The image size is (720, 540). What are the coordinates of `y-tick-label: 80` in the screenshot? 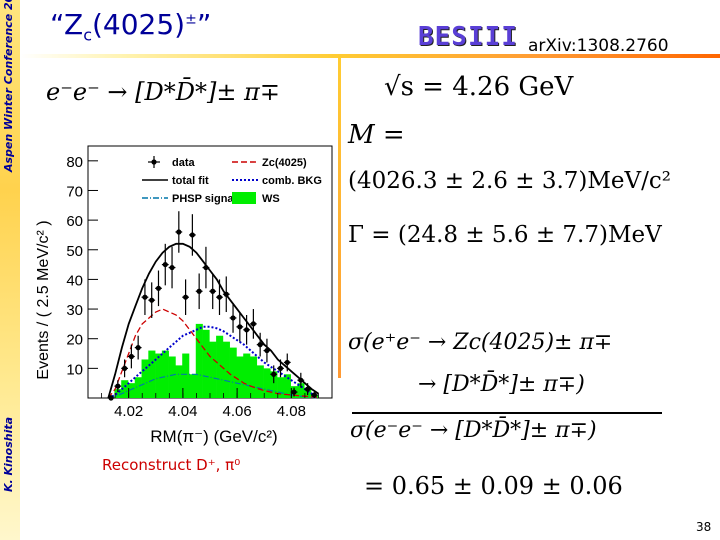 It's located at (74, 162).